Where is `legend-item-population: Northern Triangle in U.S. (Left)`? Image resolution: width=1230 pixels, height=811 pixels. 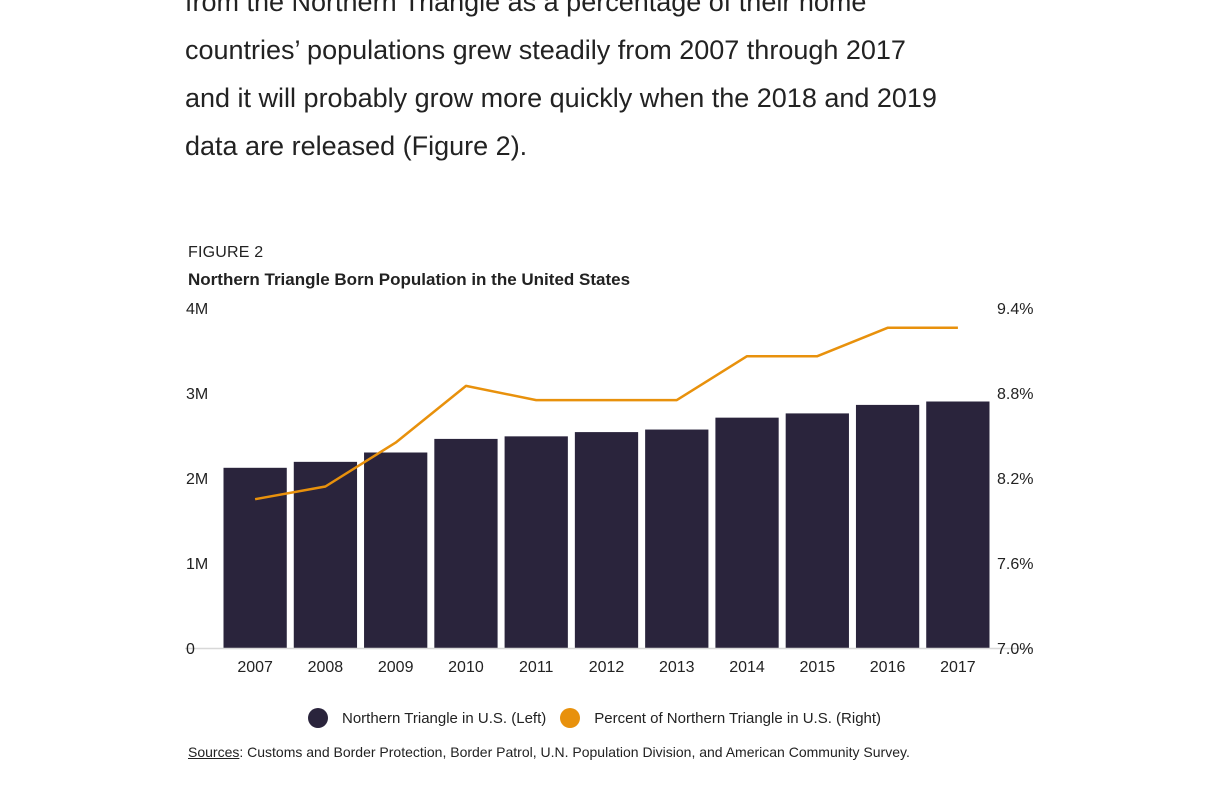
legend-item-population: Northern Triangle in U.S. (Left) is located at coordinates (427, 718).